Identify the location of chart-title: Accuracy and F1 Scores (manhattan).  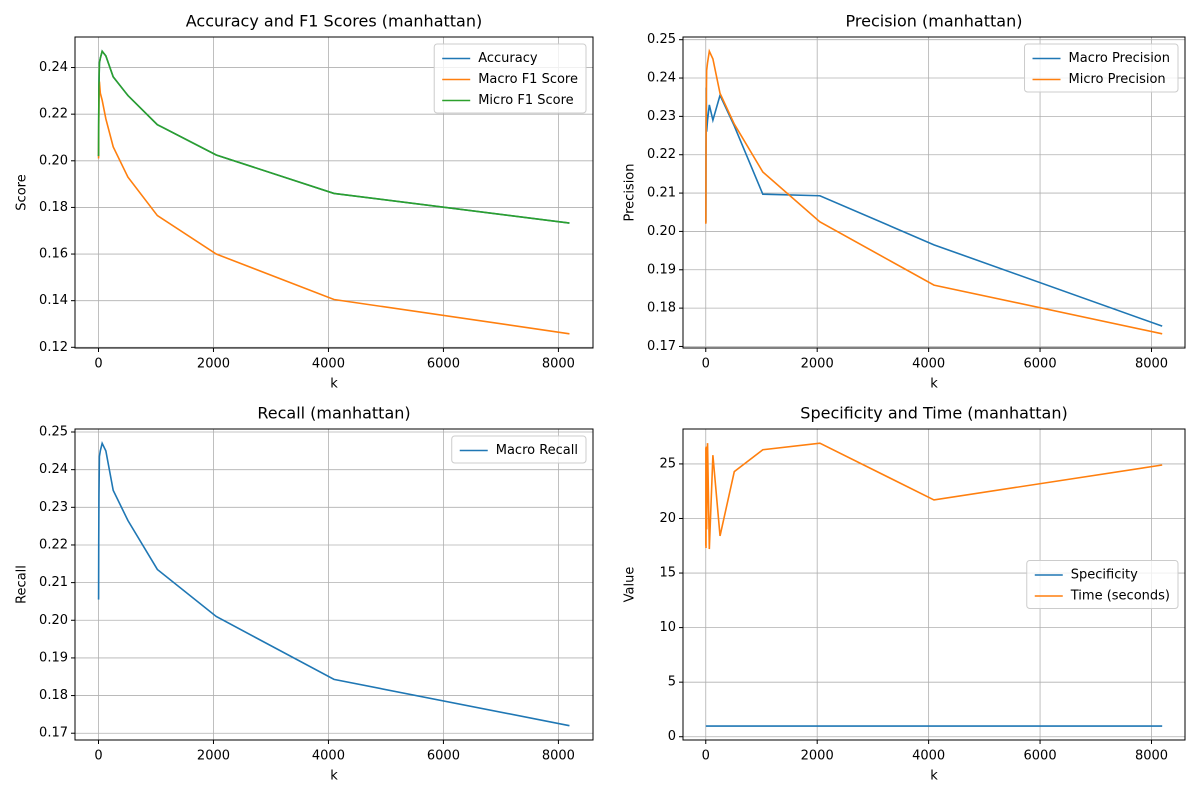
(334, 21).